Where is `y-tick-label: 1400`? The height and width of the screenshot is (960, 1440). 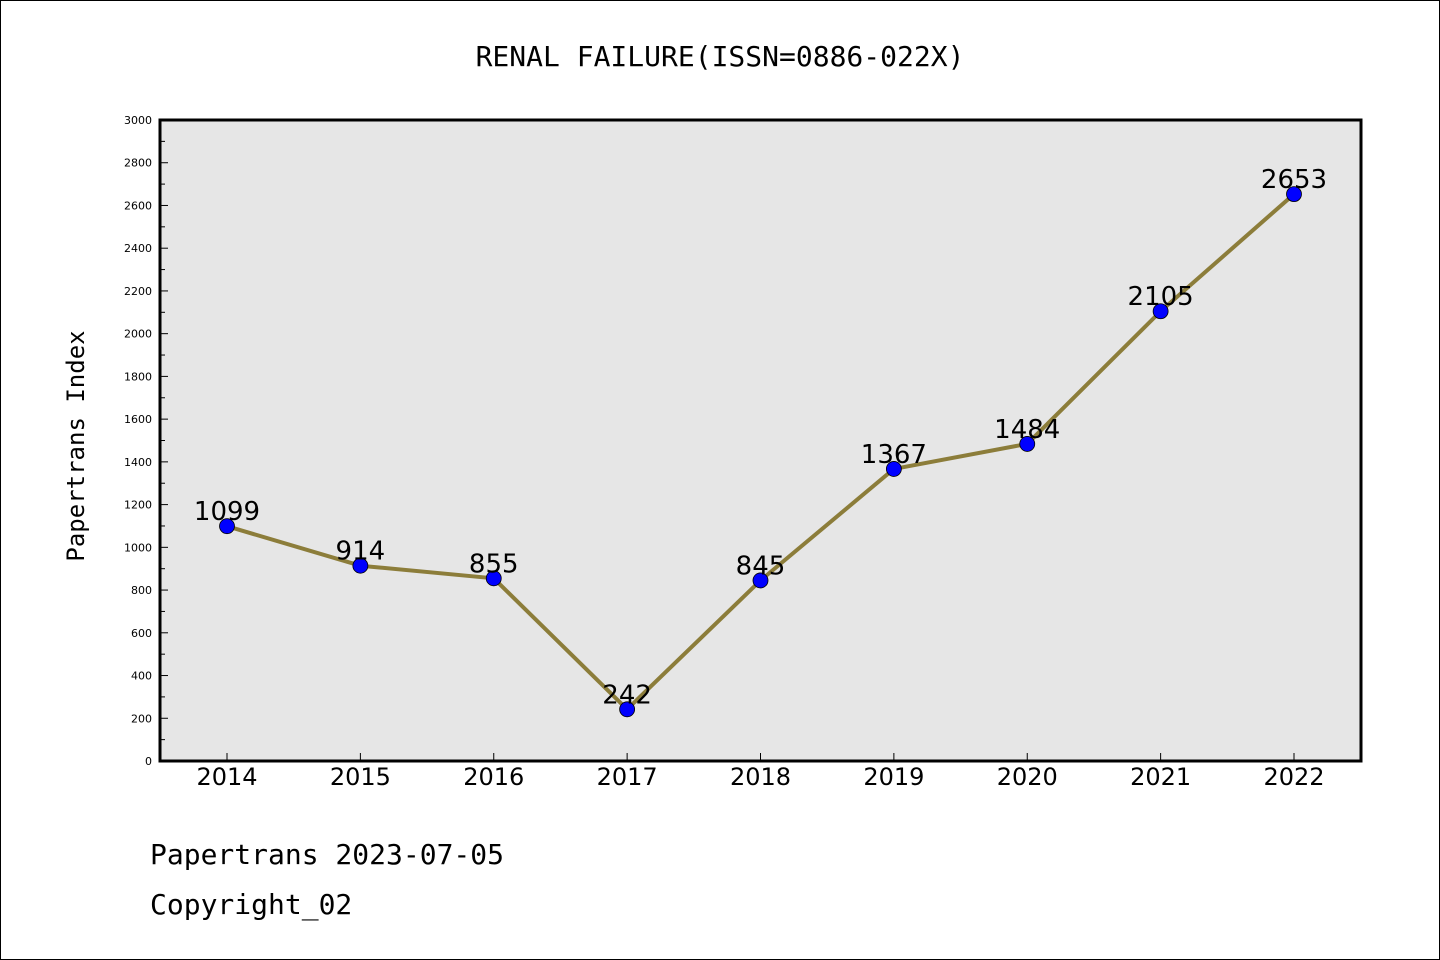 y-tick-label: 1400 is located at coordinates (138, 462).